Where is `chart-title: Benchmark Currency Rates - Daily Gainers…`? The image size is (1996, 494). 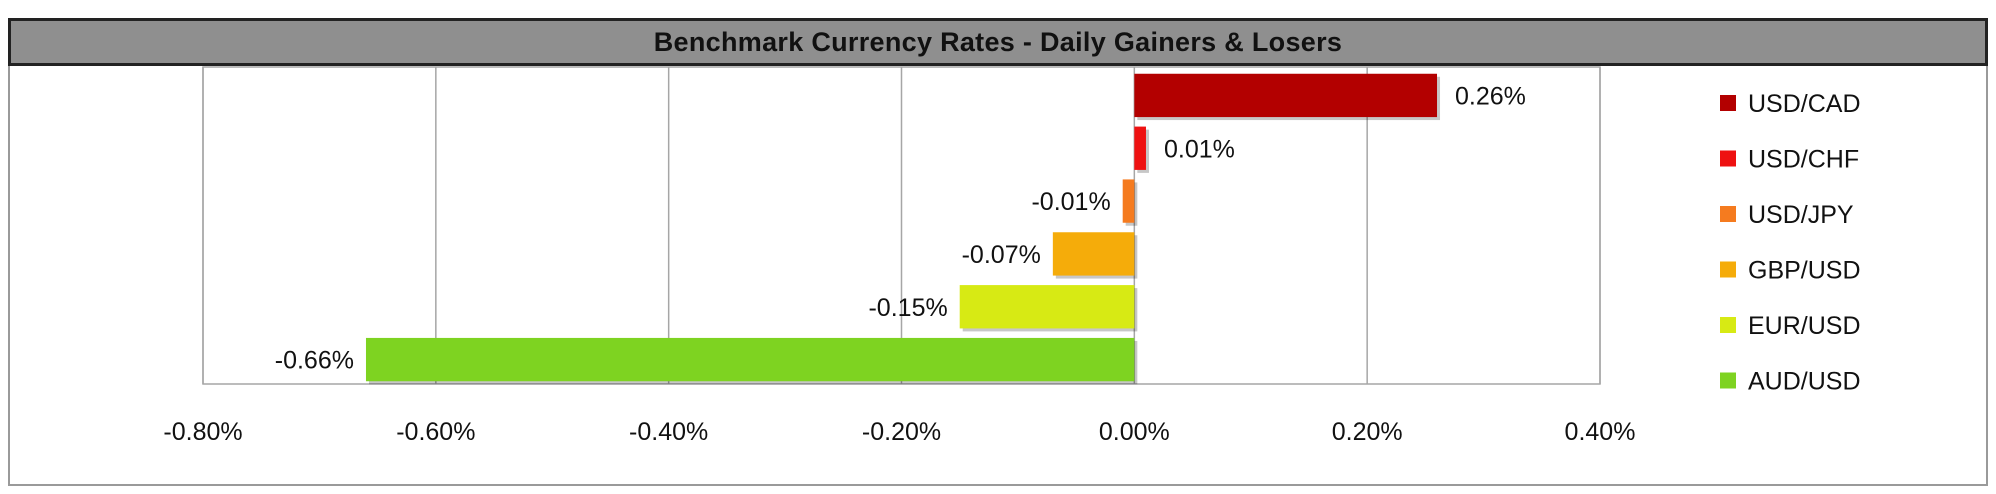 chart-title: Benchmark Currency Rates - Daily Gainers… is located at coordinates (998, 41).